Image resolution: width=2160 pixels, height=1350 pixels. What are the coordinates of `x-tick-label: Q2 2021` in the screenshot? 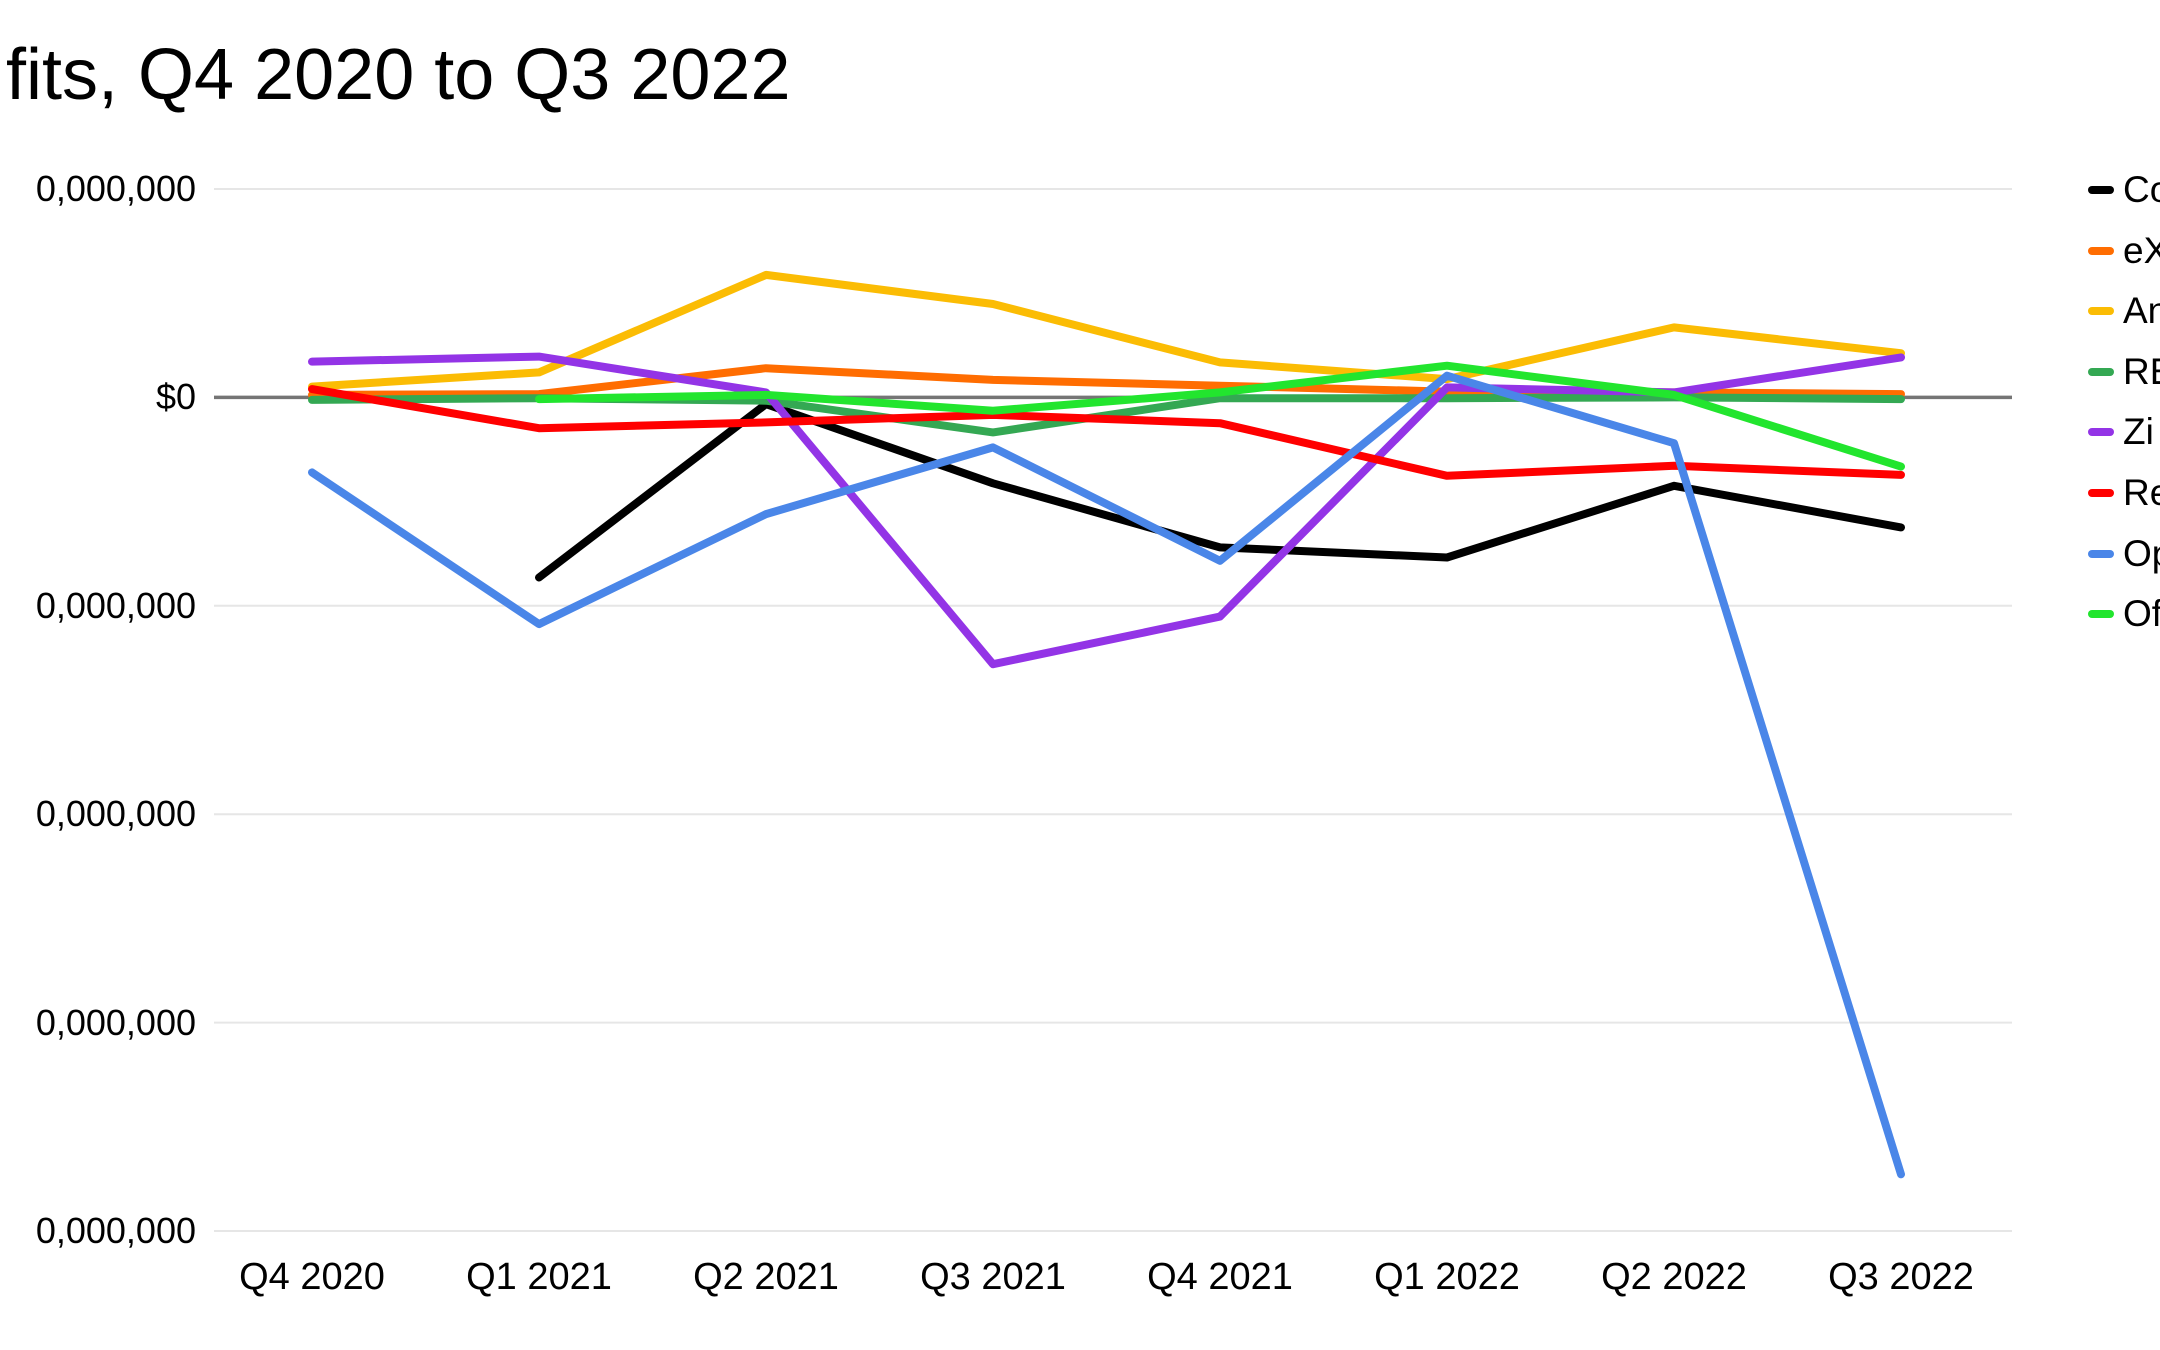 It's located at (766, 1277).